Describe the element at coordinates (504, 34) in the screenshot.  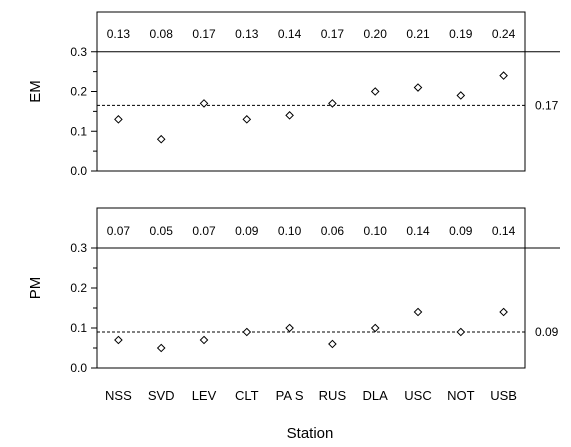
I see `value-label: 0.24` at that location.